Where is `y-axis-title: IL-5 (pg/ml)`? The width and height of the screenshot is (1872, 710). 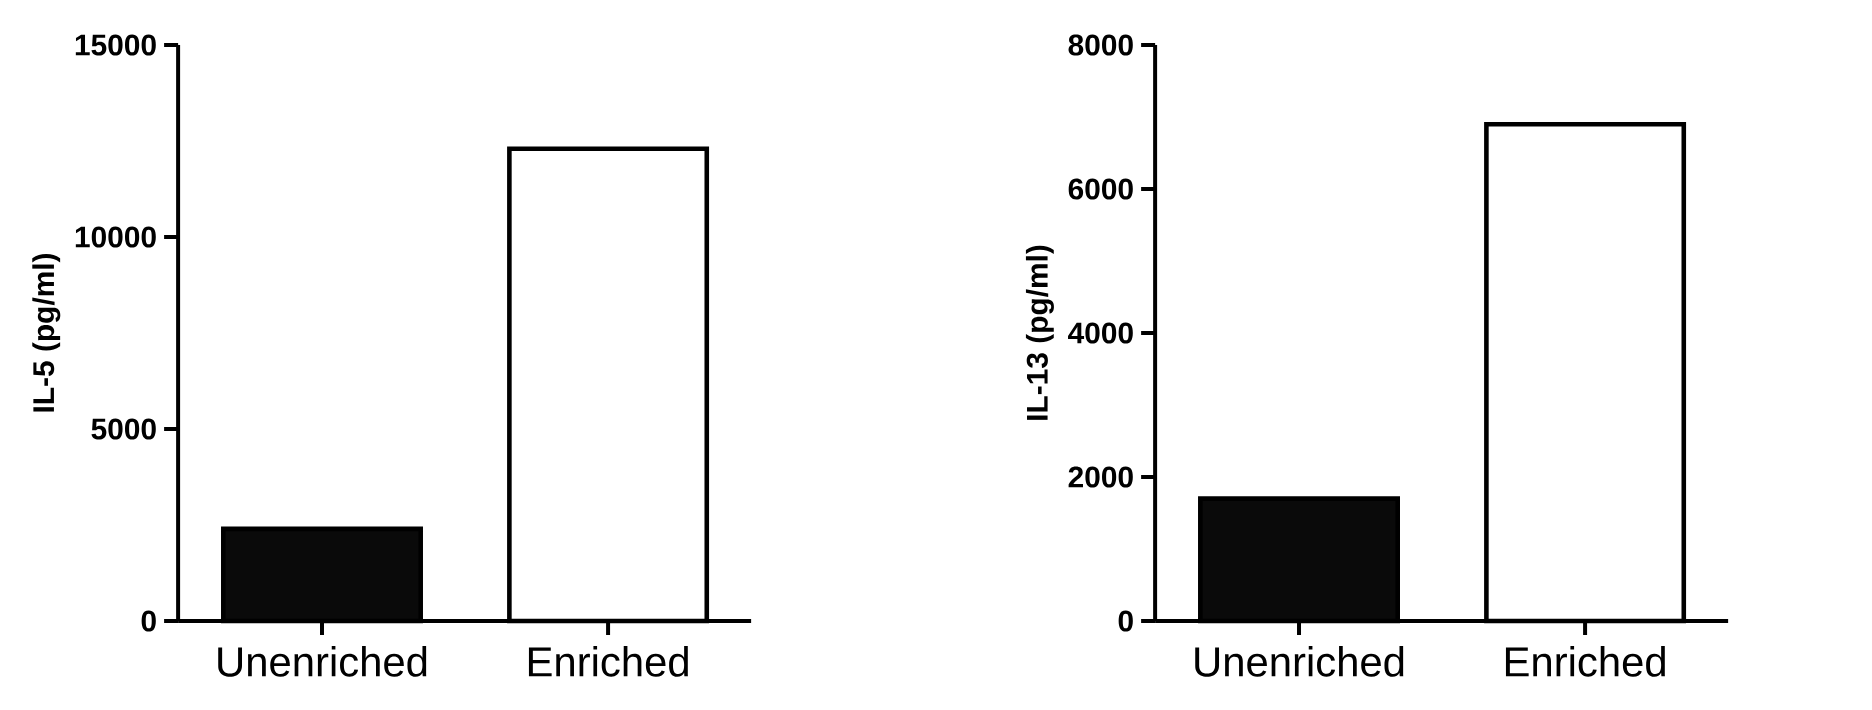 y-axis-title: IL-5 (pg/ml) is located at coordinates (46, 332).